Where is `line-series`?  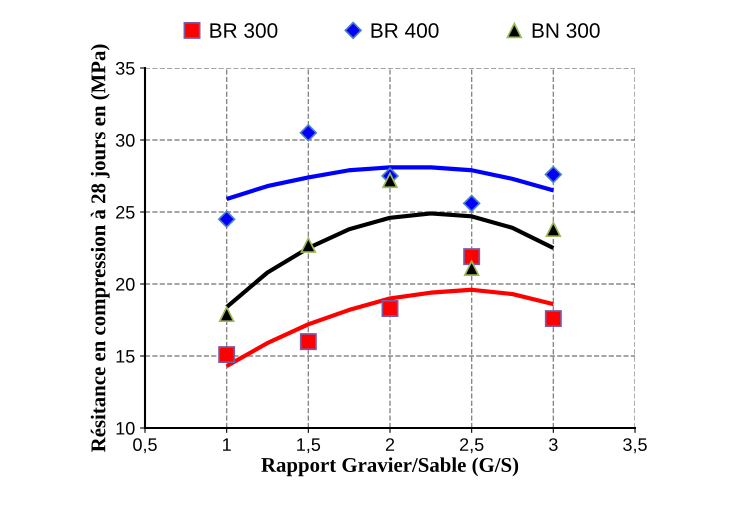
line-series is located at coordinates (390, 183).